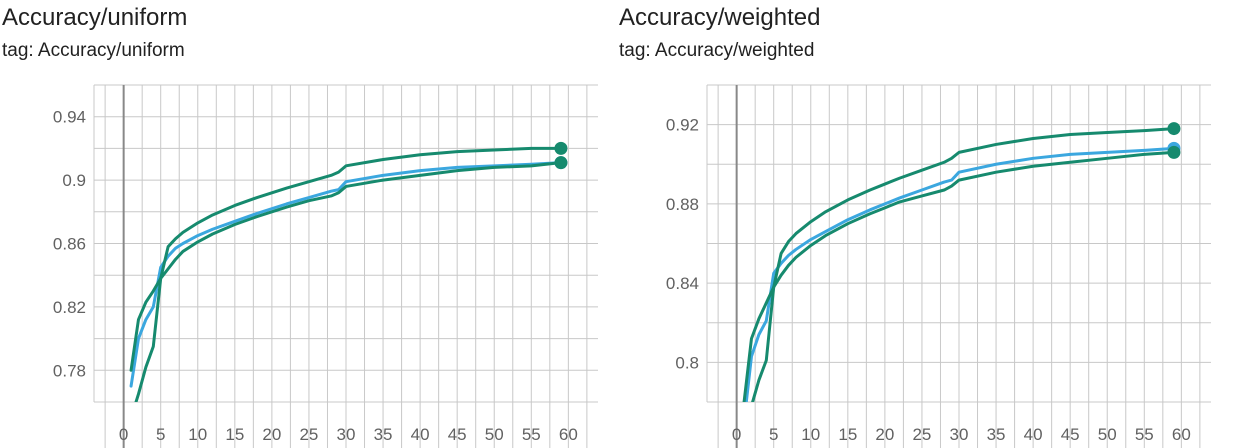 The height and width of the screenshot is (448, 1234). What do you see at coordinates (682, 283) in the screenshot?
I see `y-tick-label: 0.84` at bounding box center [682, 283].